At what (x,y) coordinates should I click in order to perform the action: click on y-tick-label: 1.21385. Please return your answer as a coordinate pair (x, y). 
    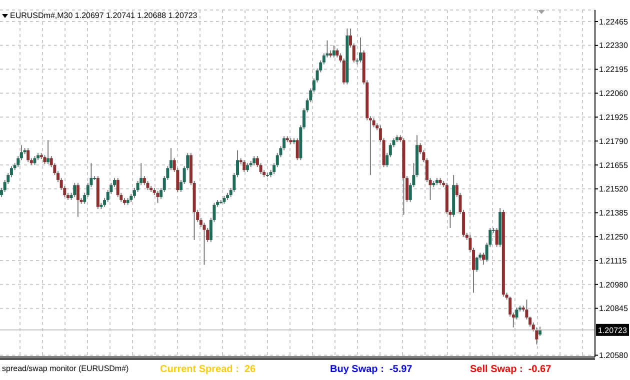
    Looking at the image, I should click on (613, 213).